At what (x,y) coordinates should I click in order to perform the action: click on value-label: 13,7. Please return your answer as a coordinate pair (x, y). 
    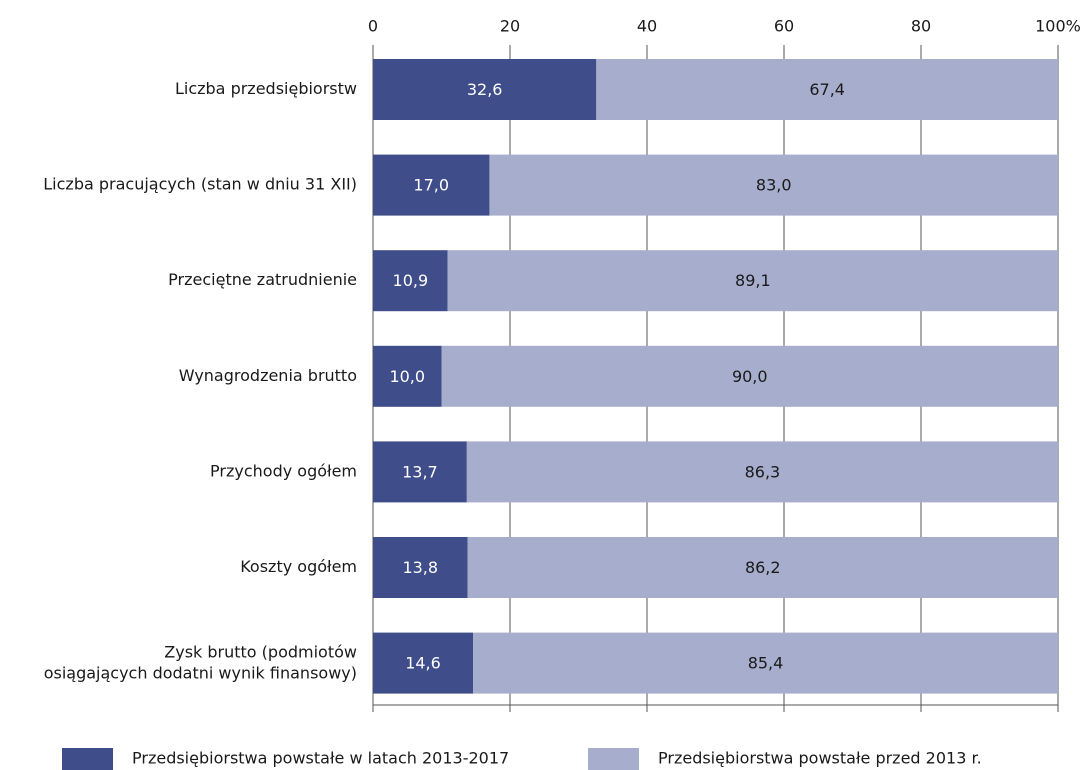
    Looking at the image, I should click on (420, 471).